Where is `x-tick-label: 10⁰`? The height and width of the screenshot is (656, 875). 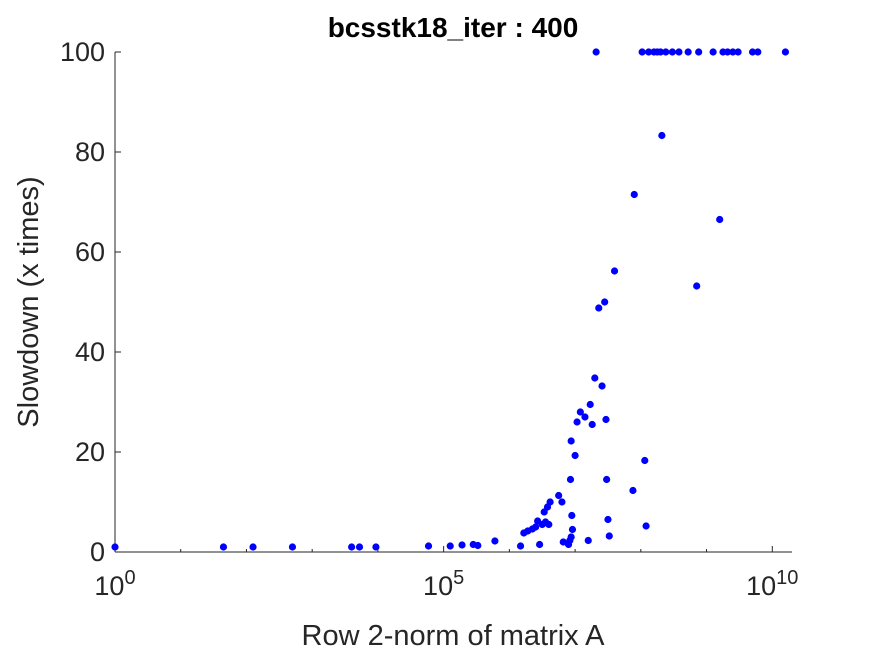
x-tick-label: 10⁰ is located at coordinates (114, 584).